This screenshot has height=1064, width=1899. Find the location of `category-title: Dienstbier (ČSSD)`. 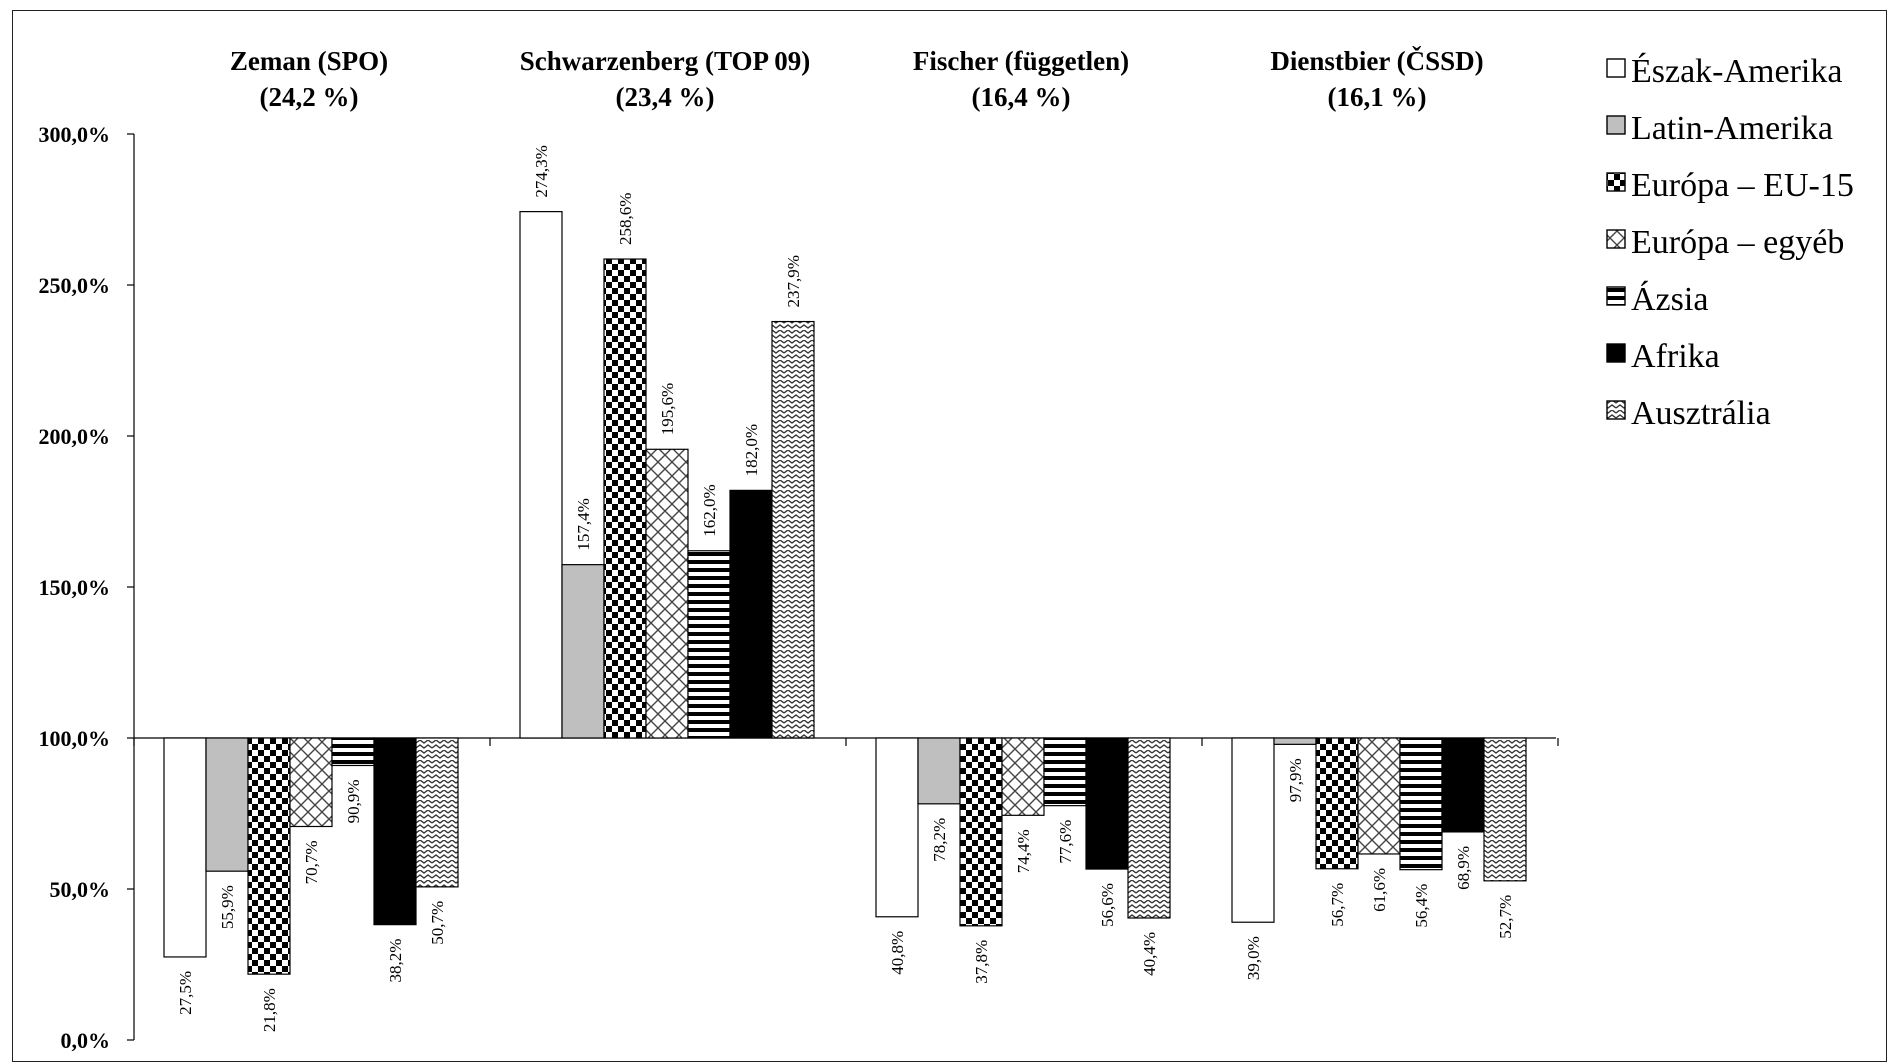

category-title: Dienstbier (ČSSD) is located at coordinates (1376, 61).